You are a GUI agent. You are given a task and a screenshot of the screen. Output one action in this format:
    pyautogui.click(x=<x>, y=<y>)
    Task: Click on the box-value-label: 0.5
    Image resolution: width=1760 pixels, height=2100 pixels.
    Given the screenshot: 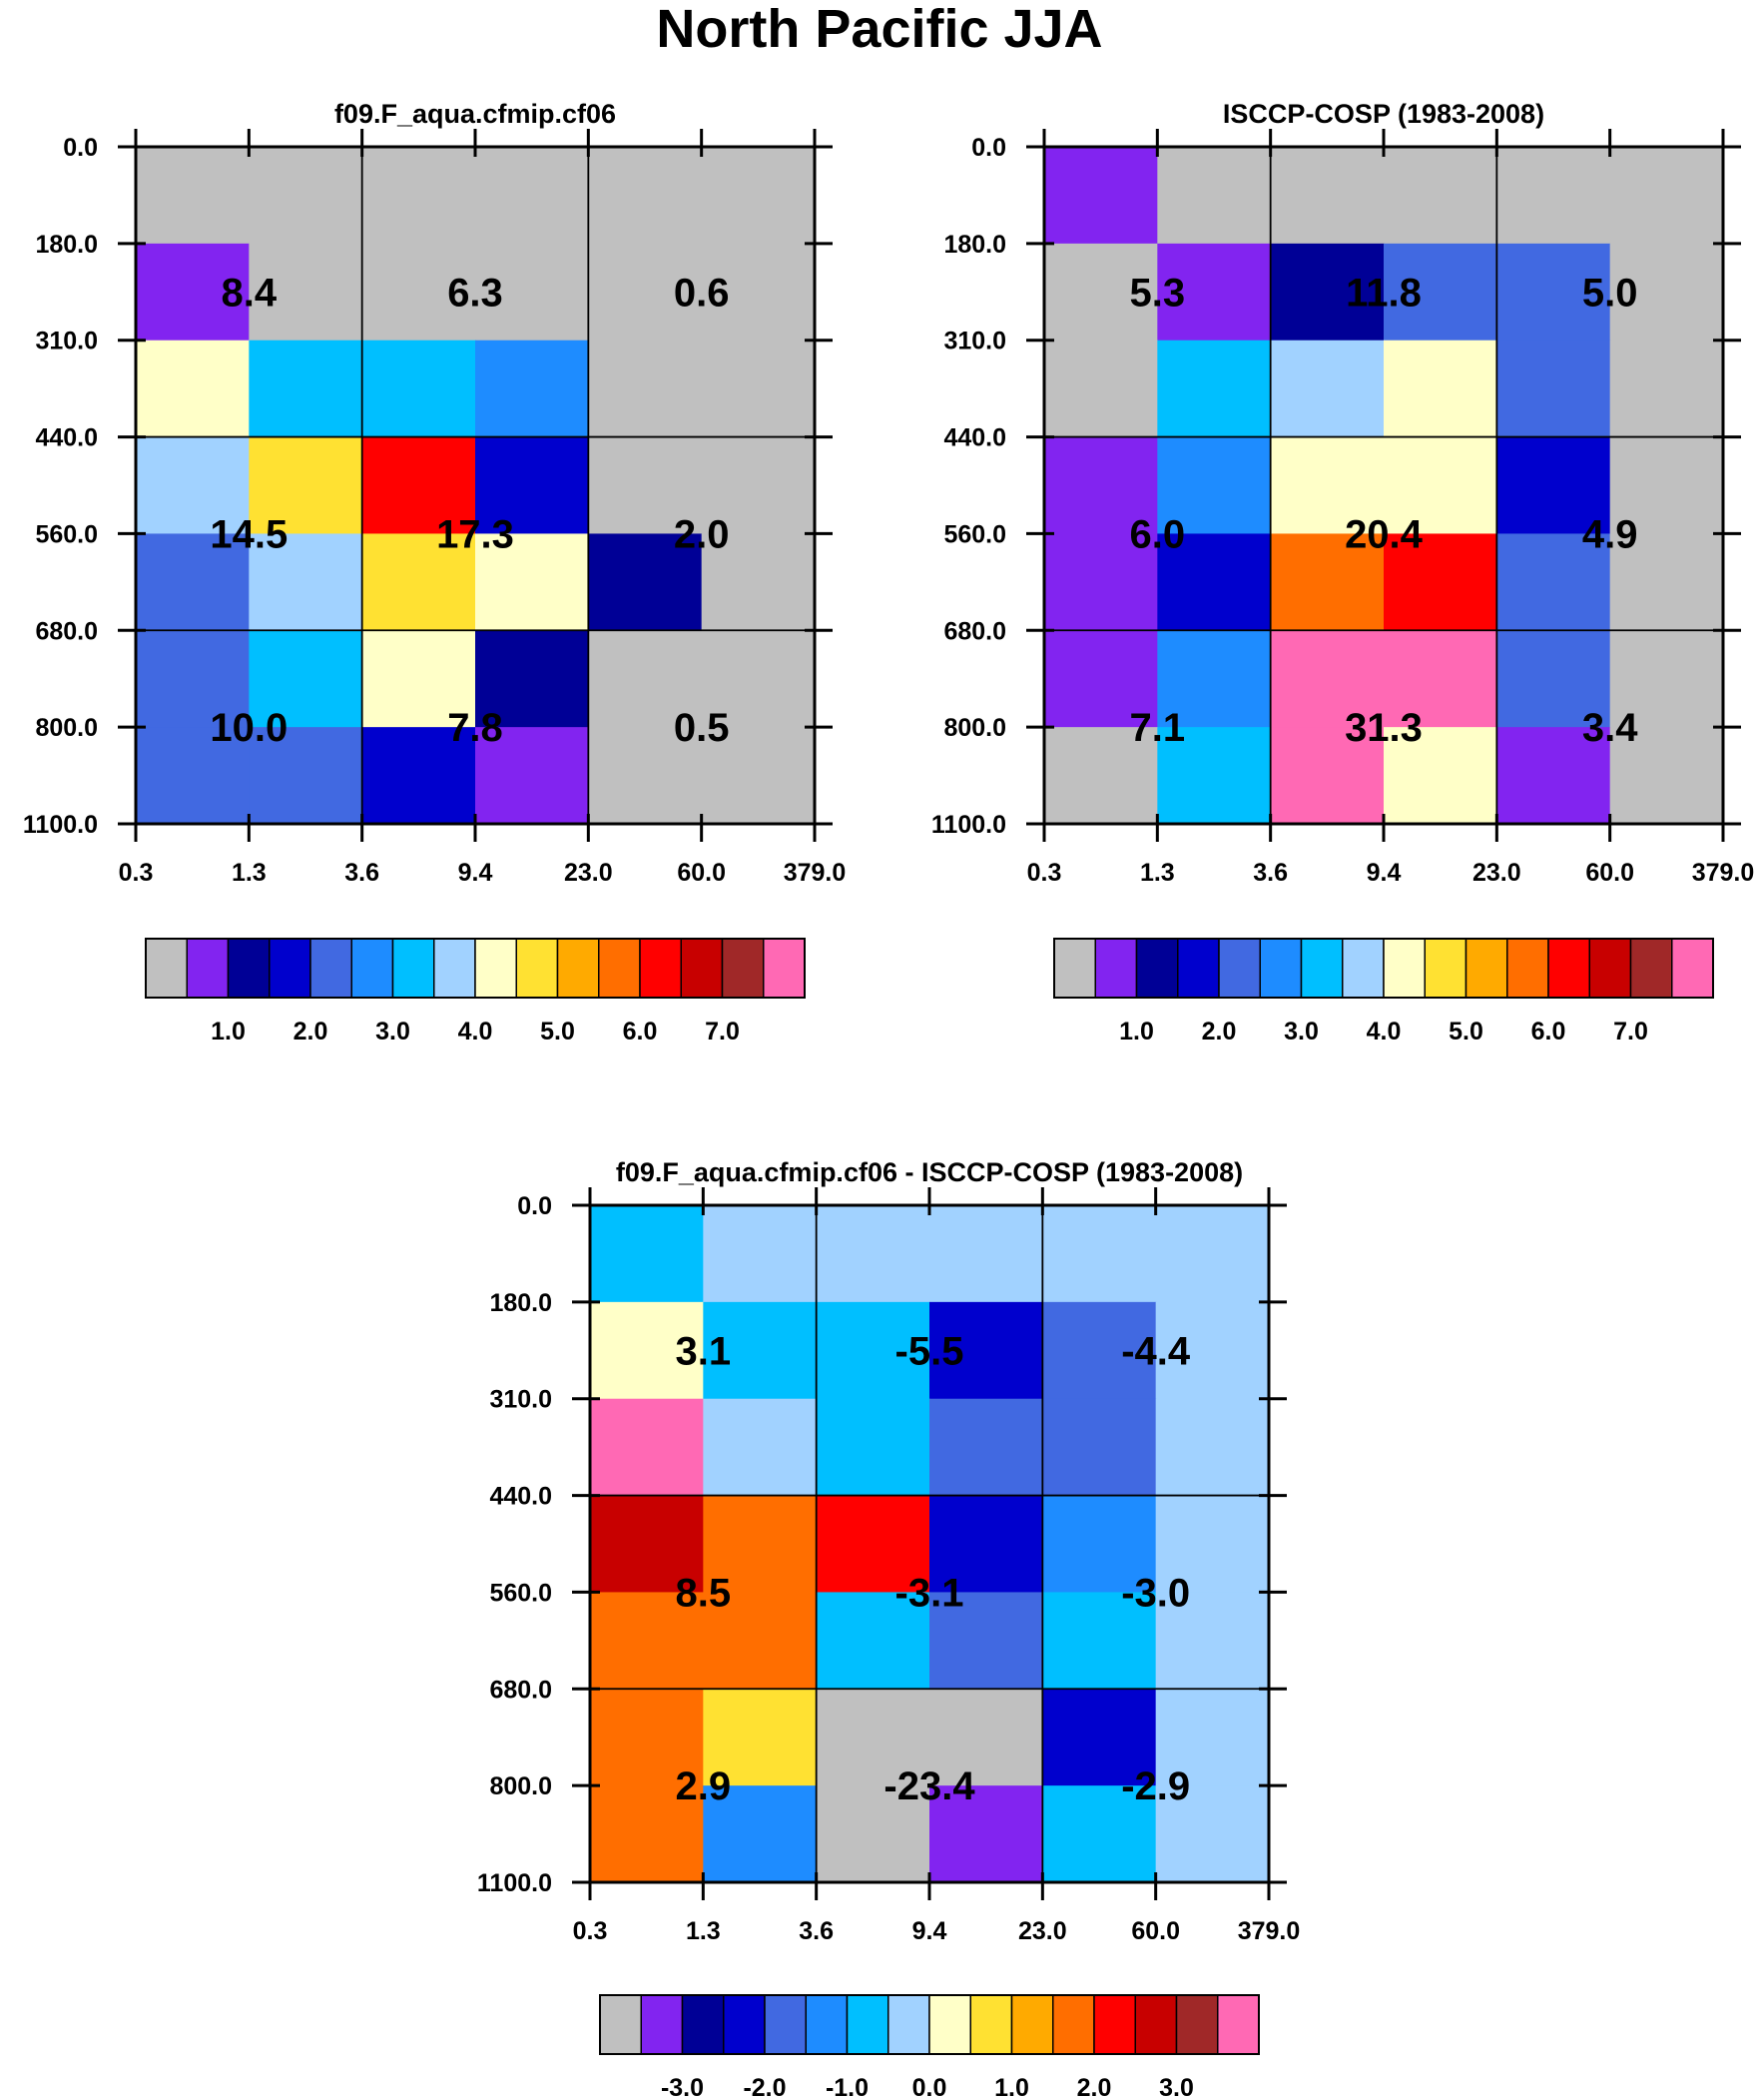 What is the action you would take?
    pyautogui.click(x=702, y=728)
    